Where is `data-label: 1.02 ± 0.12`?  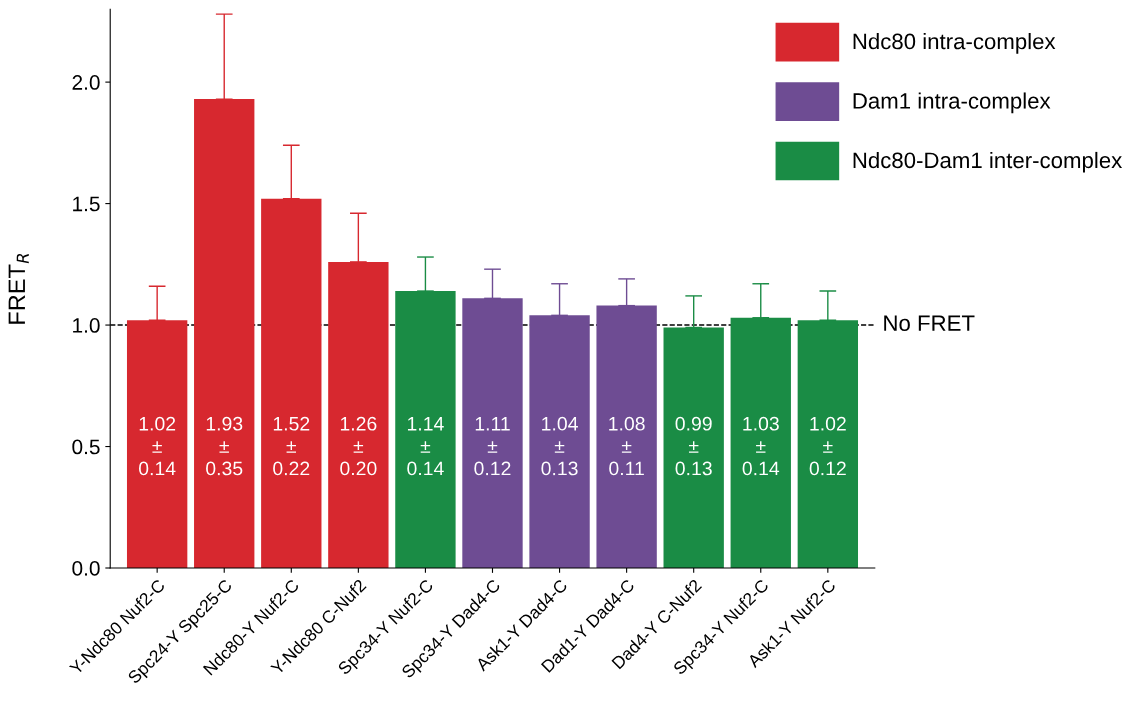
data-label: 1.02 ± 0.12 is located at coordinates (827, 446).